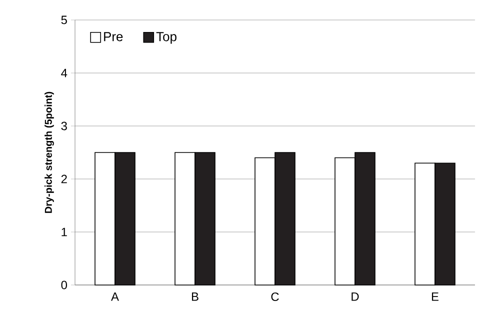  Describe the element at coordinates (166, 38) in the screenshot. I see `legend-label: Top` at that location.